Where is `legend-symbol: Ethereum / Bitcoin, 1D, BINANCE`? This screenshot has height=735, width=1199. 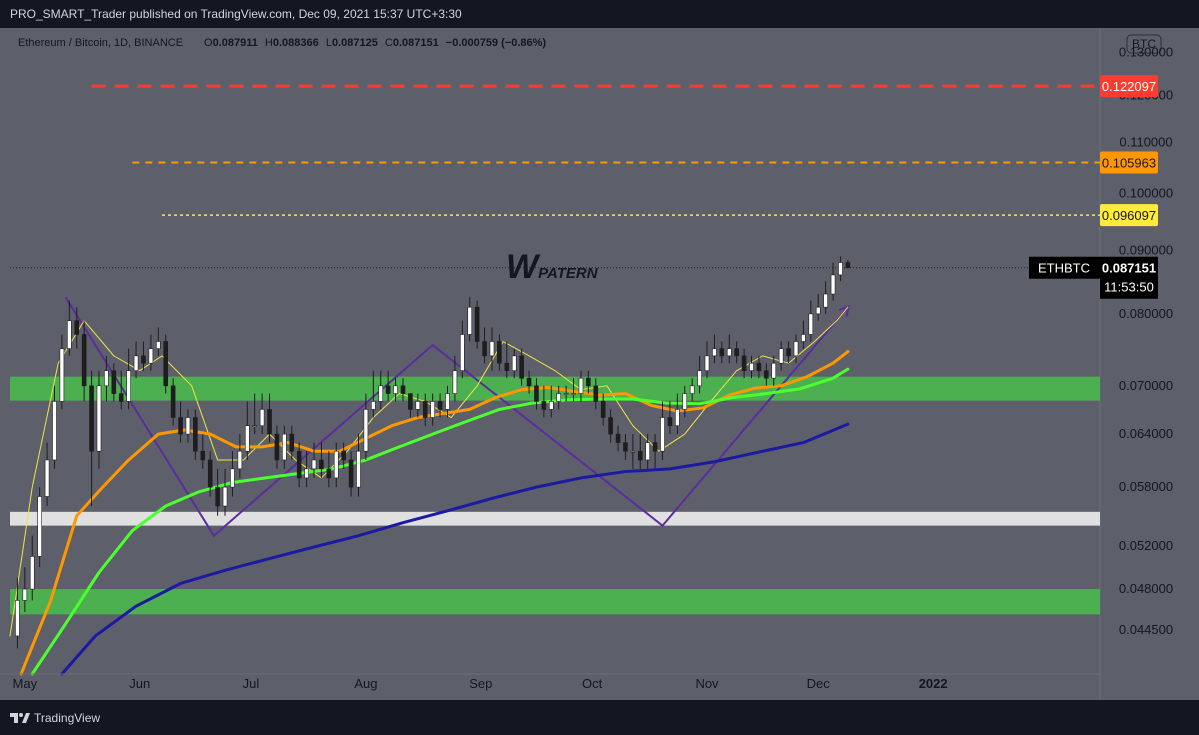
legend-symbol: Ethereum / Bitcoin, 1D, BINANCE is located at coordinates (100, 43).